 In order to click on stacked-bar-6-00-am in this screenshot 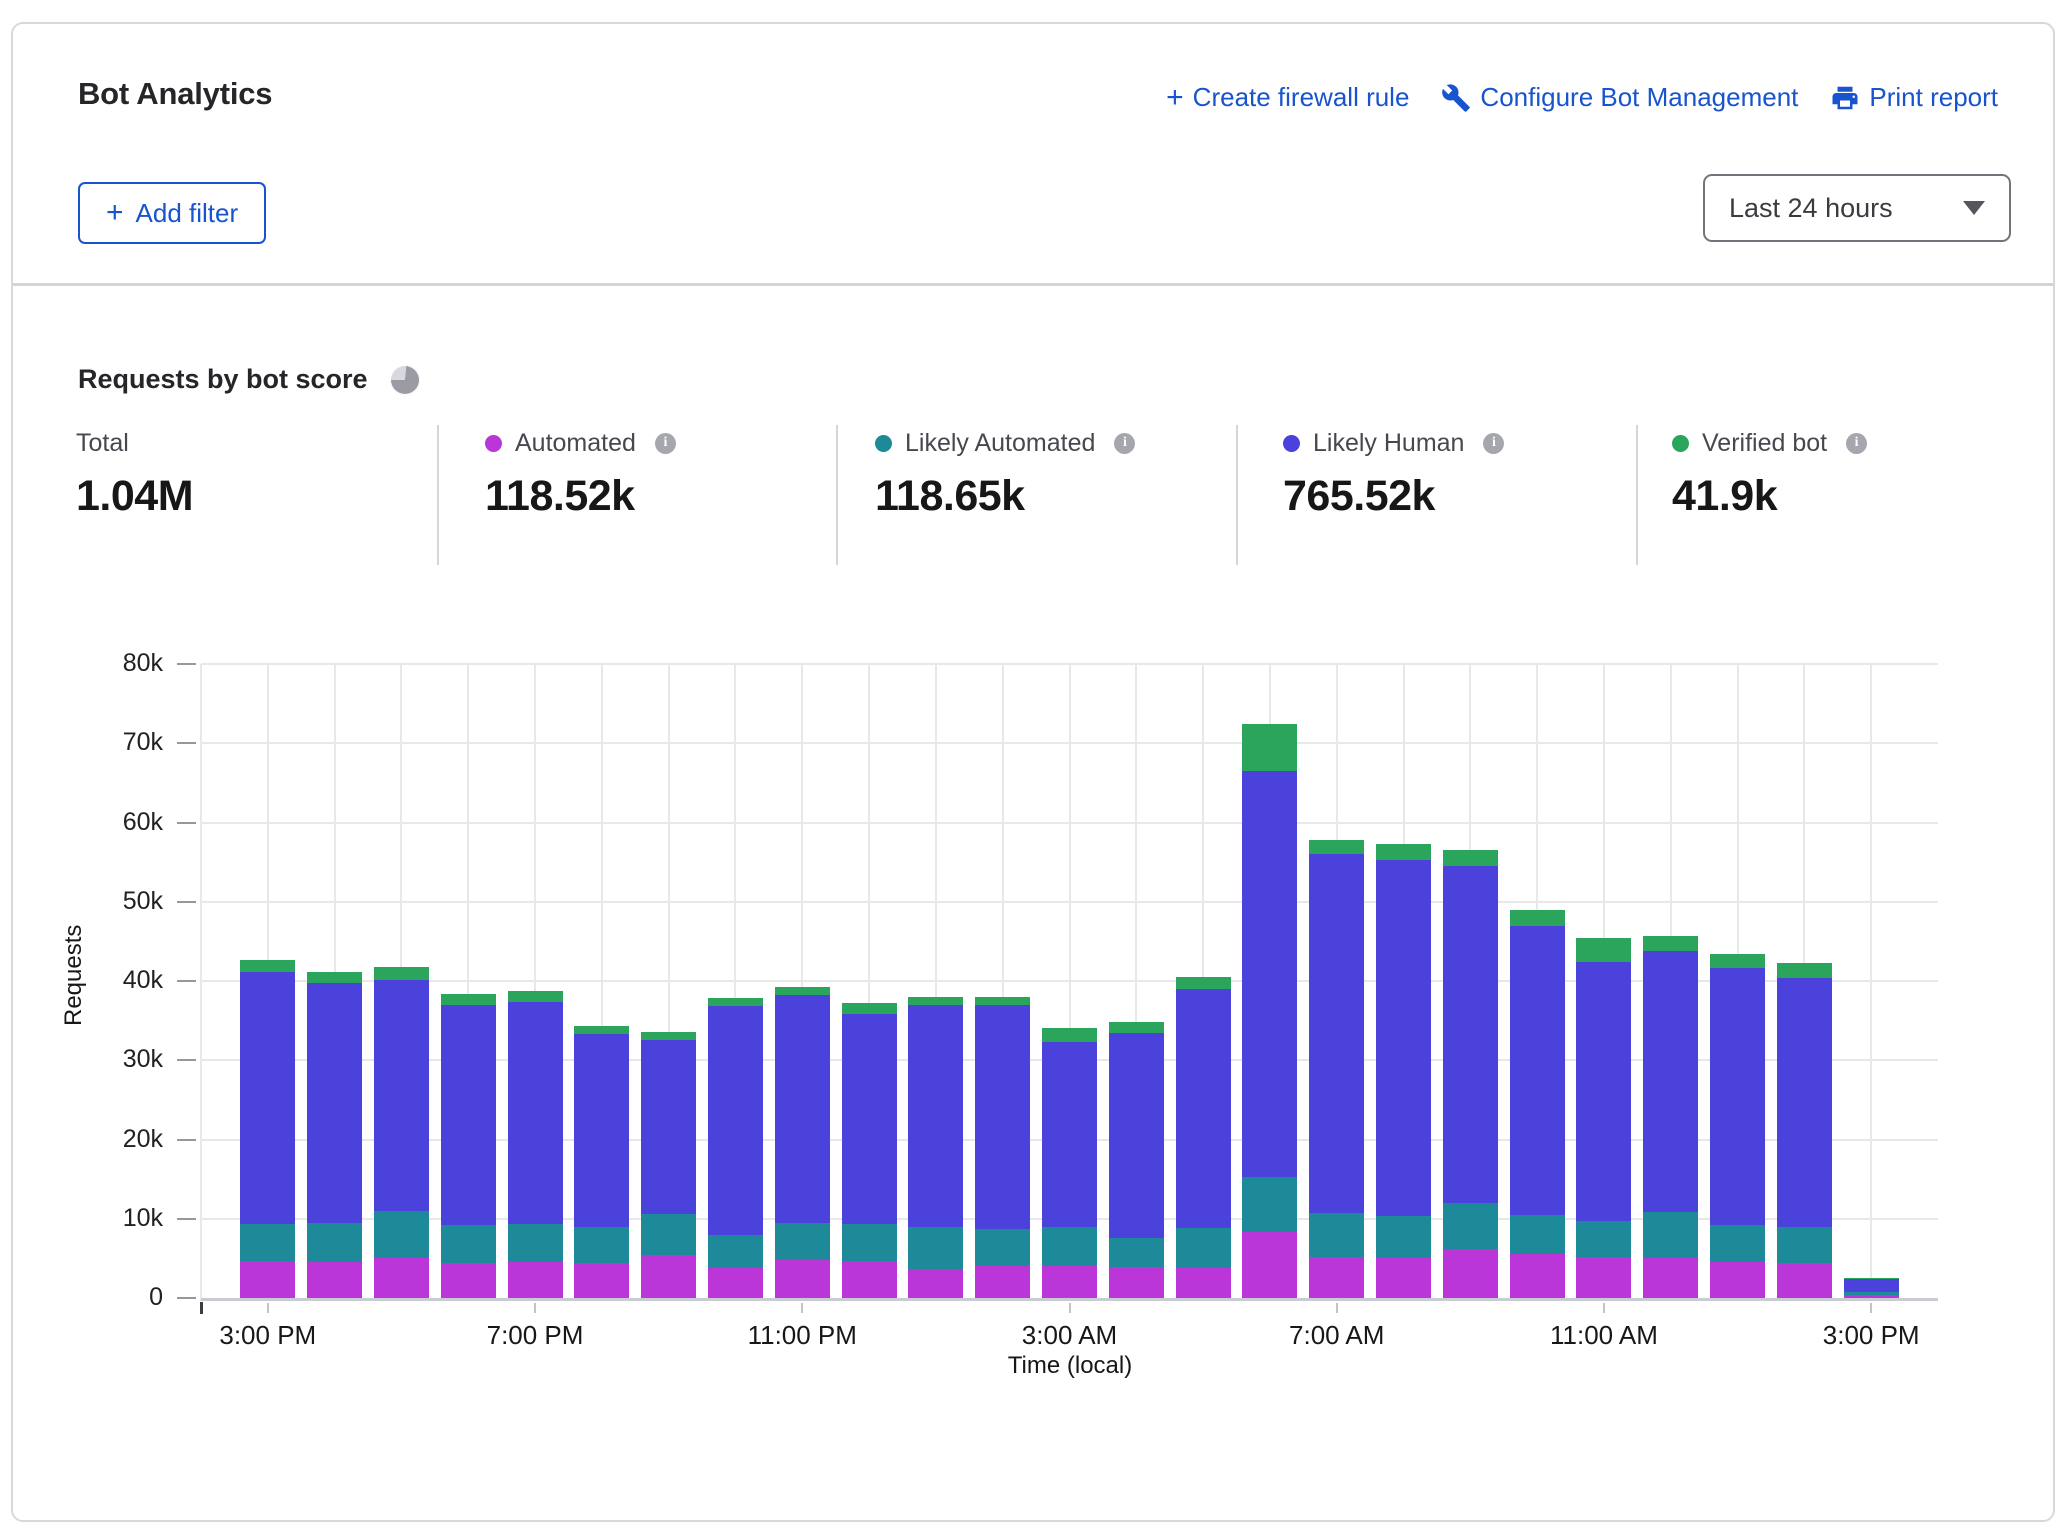, I will do `click(1270, 1011)`.